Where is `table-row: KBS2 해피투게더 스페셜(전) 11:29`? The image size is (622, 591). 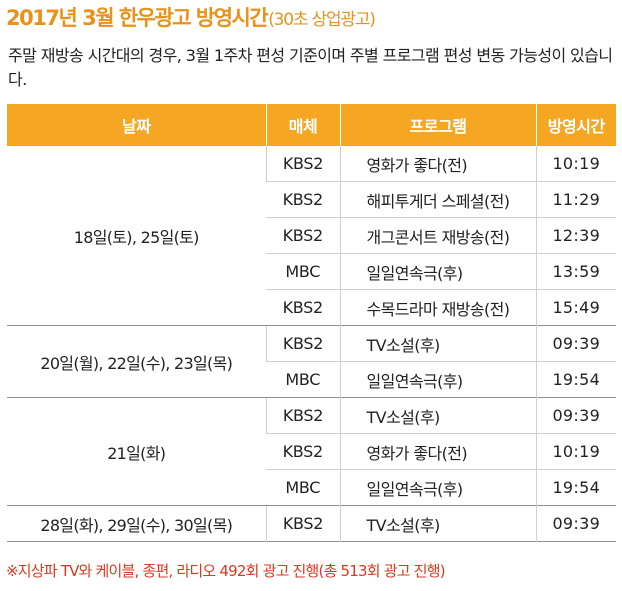
table-row: KBS2 해피투게더 스페셜(전) 11:29 is located at coordinates (311, 199).